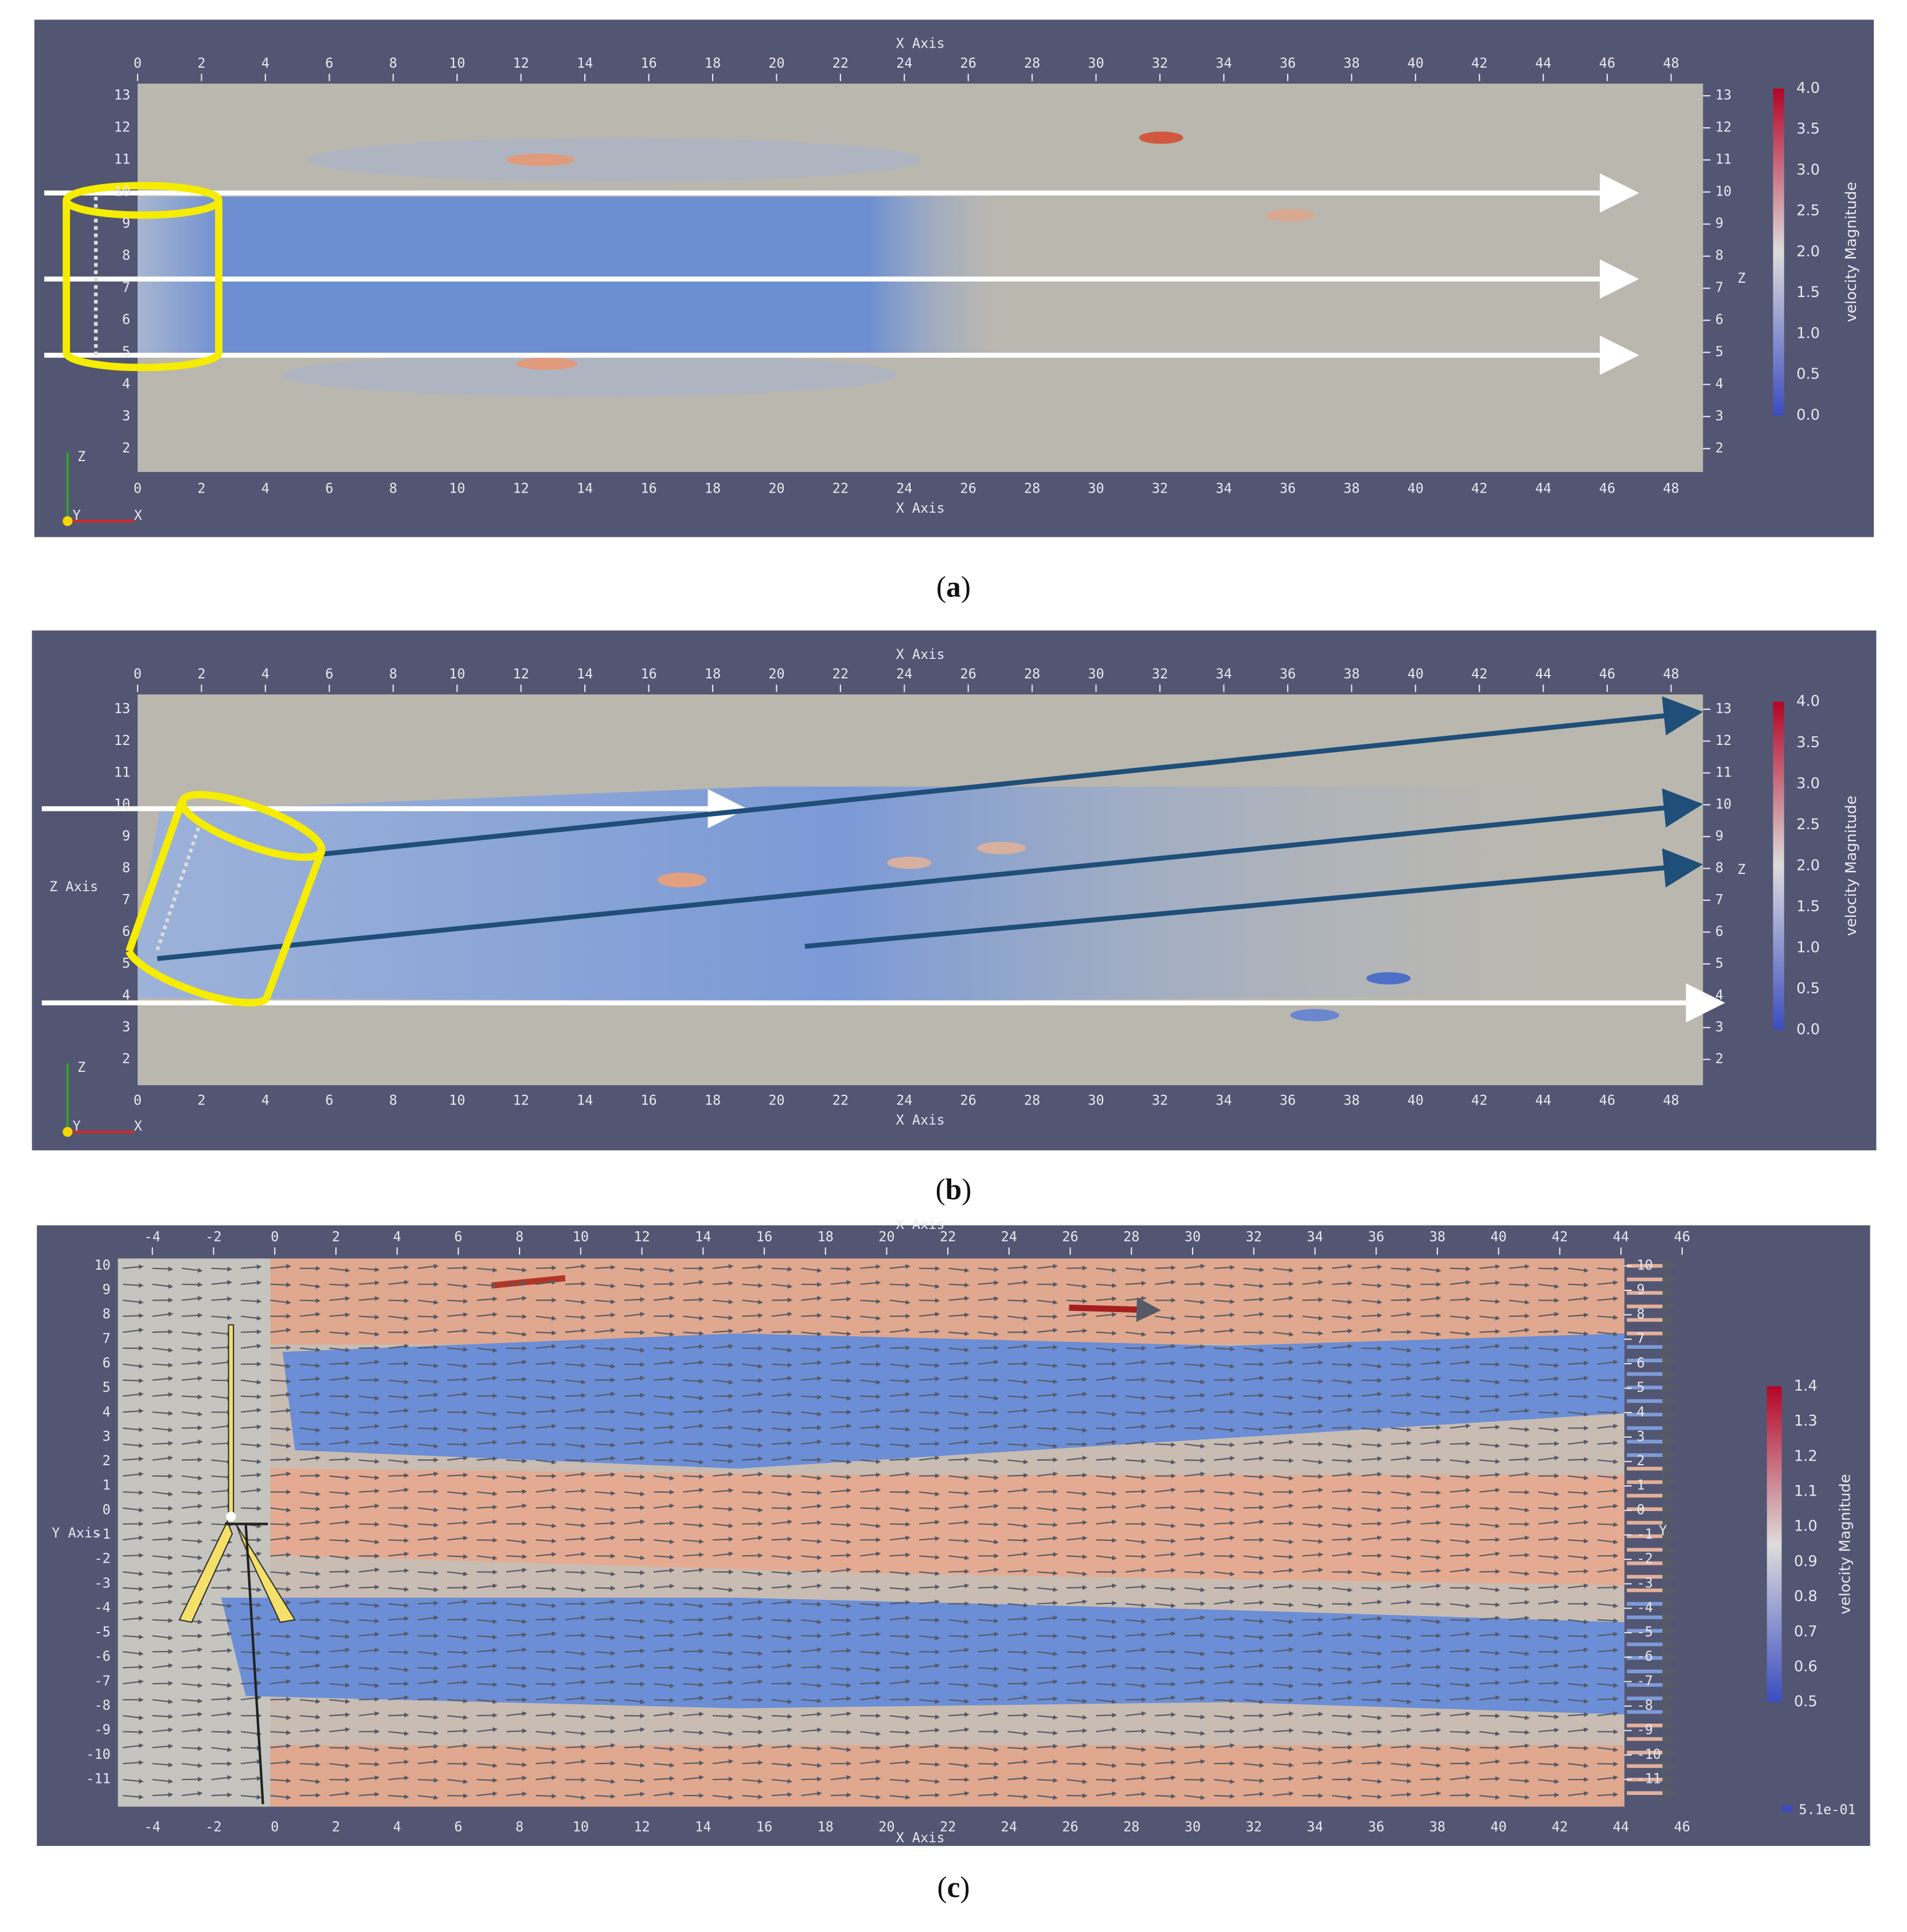 The height and width of the screenshot is (1932, 1907). I want to click on x-tick-label: -4, so click(153, 1827).